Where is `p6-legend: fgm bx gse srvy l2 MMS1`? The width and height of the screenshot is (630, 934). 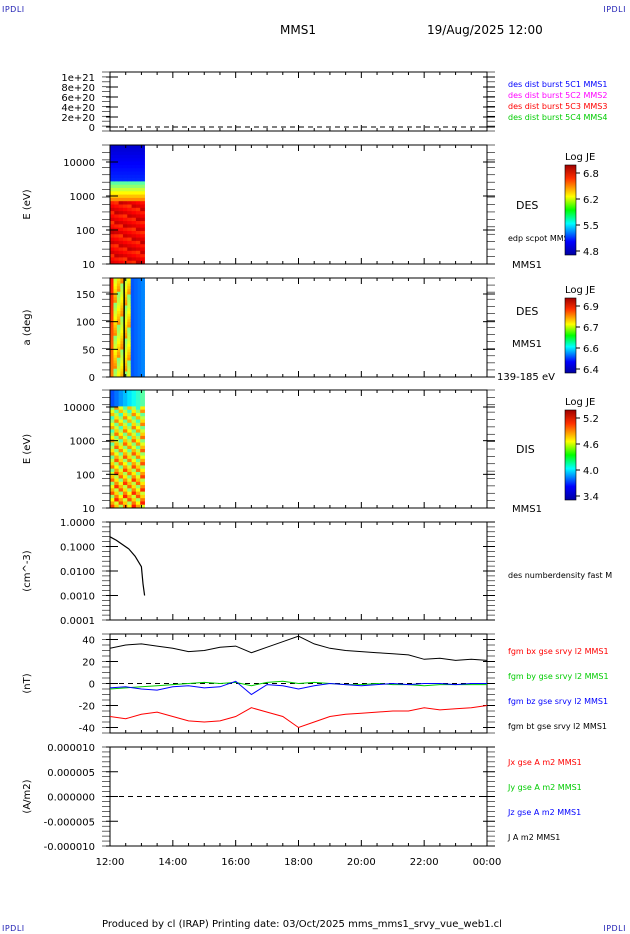 p6-legend: fgm bx gse srvy l2 MMS1 is located at coordinates (558, 651).